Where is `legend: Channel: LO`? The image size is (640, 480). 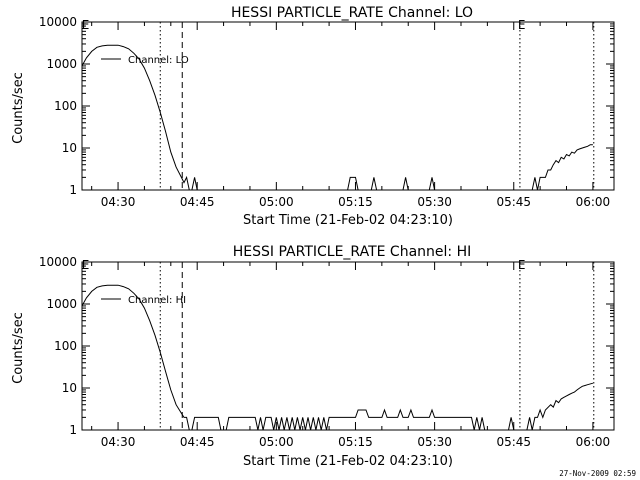
legend: Channel: LO is located at coordinates (145, 60).